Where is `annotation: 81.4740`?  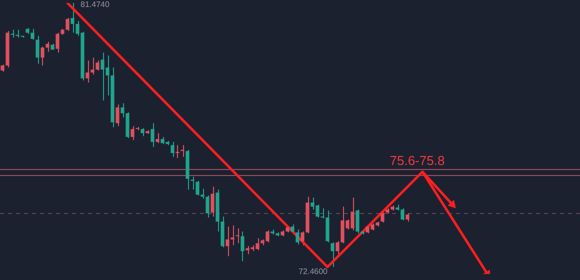
annotation: 81.4740 is located at coordinates (95, 4).